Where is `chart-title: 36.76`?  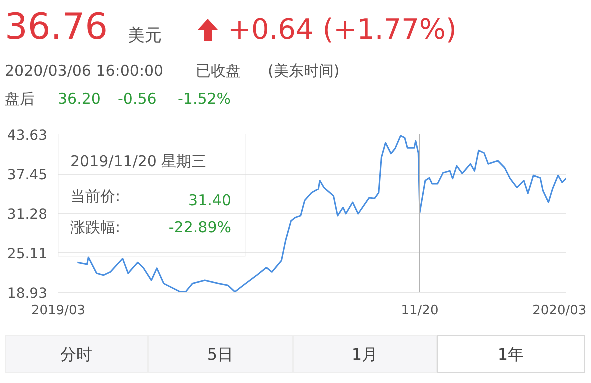 chart-title: 36.76 is located at coordinates (56, 28).